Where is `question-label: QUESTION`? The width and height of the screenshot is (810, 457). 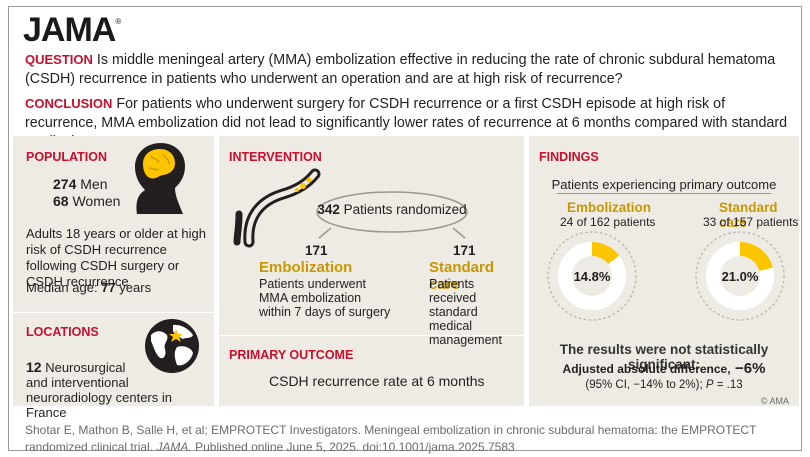 question-label: QUESTION is located at coordinates (59, 59).